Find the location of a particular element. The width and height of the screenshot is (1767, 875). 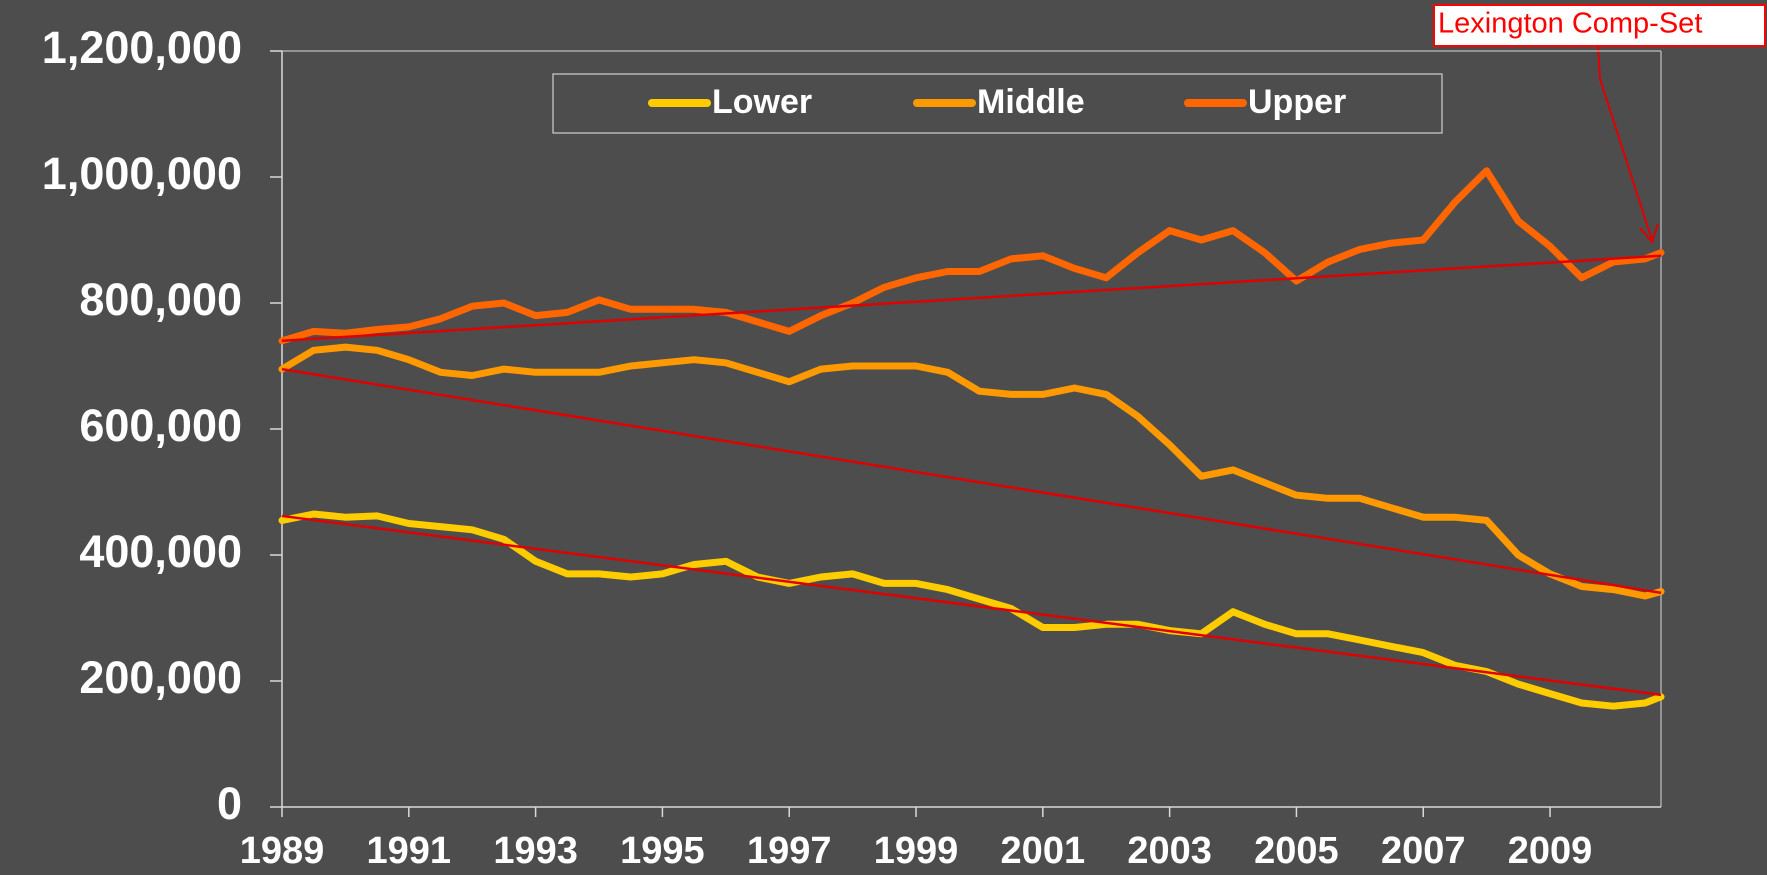

x-tick-label: 1999 is located at coordinates (916, 851).